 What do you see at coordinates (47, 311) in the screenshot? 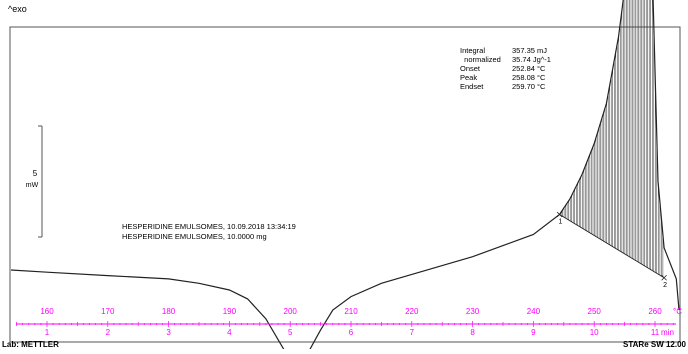
I see `temperature-tick-label: 160` at bounding box center [47, 311].